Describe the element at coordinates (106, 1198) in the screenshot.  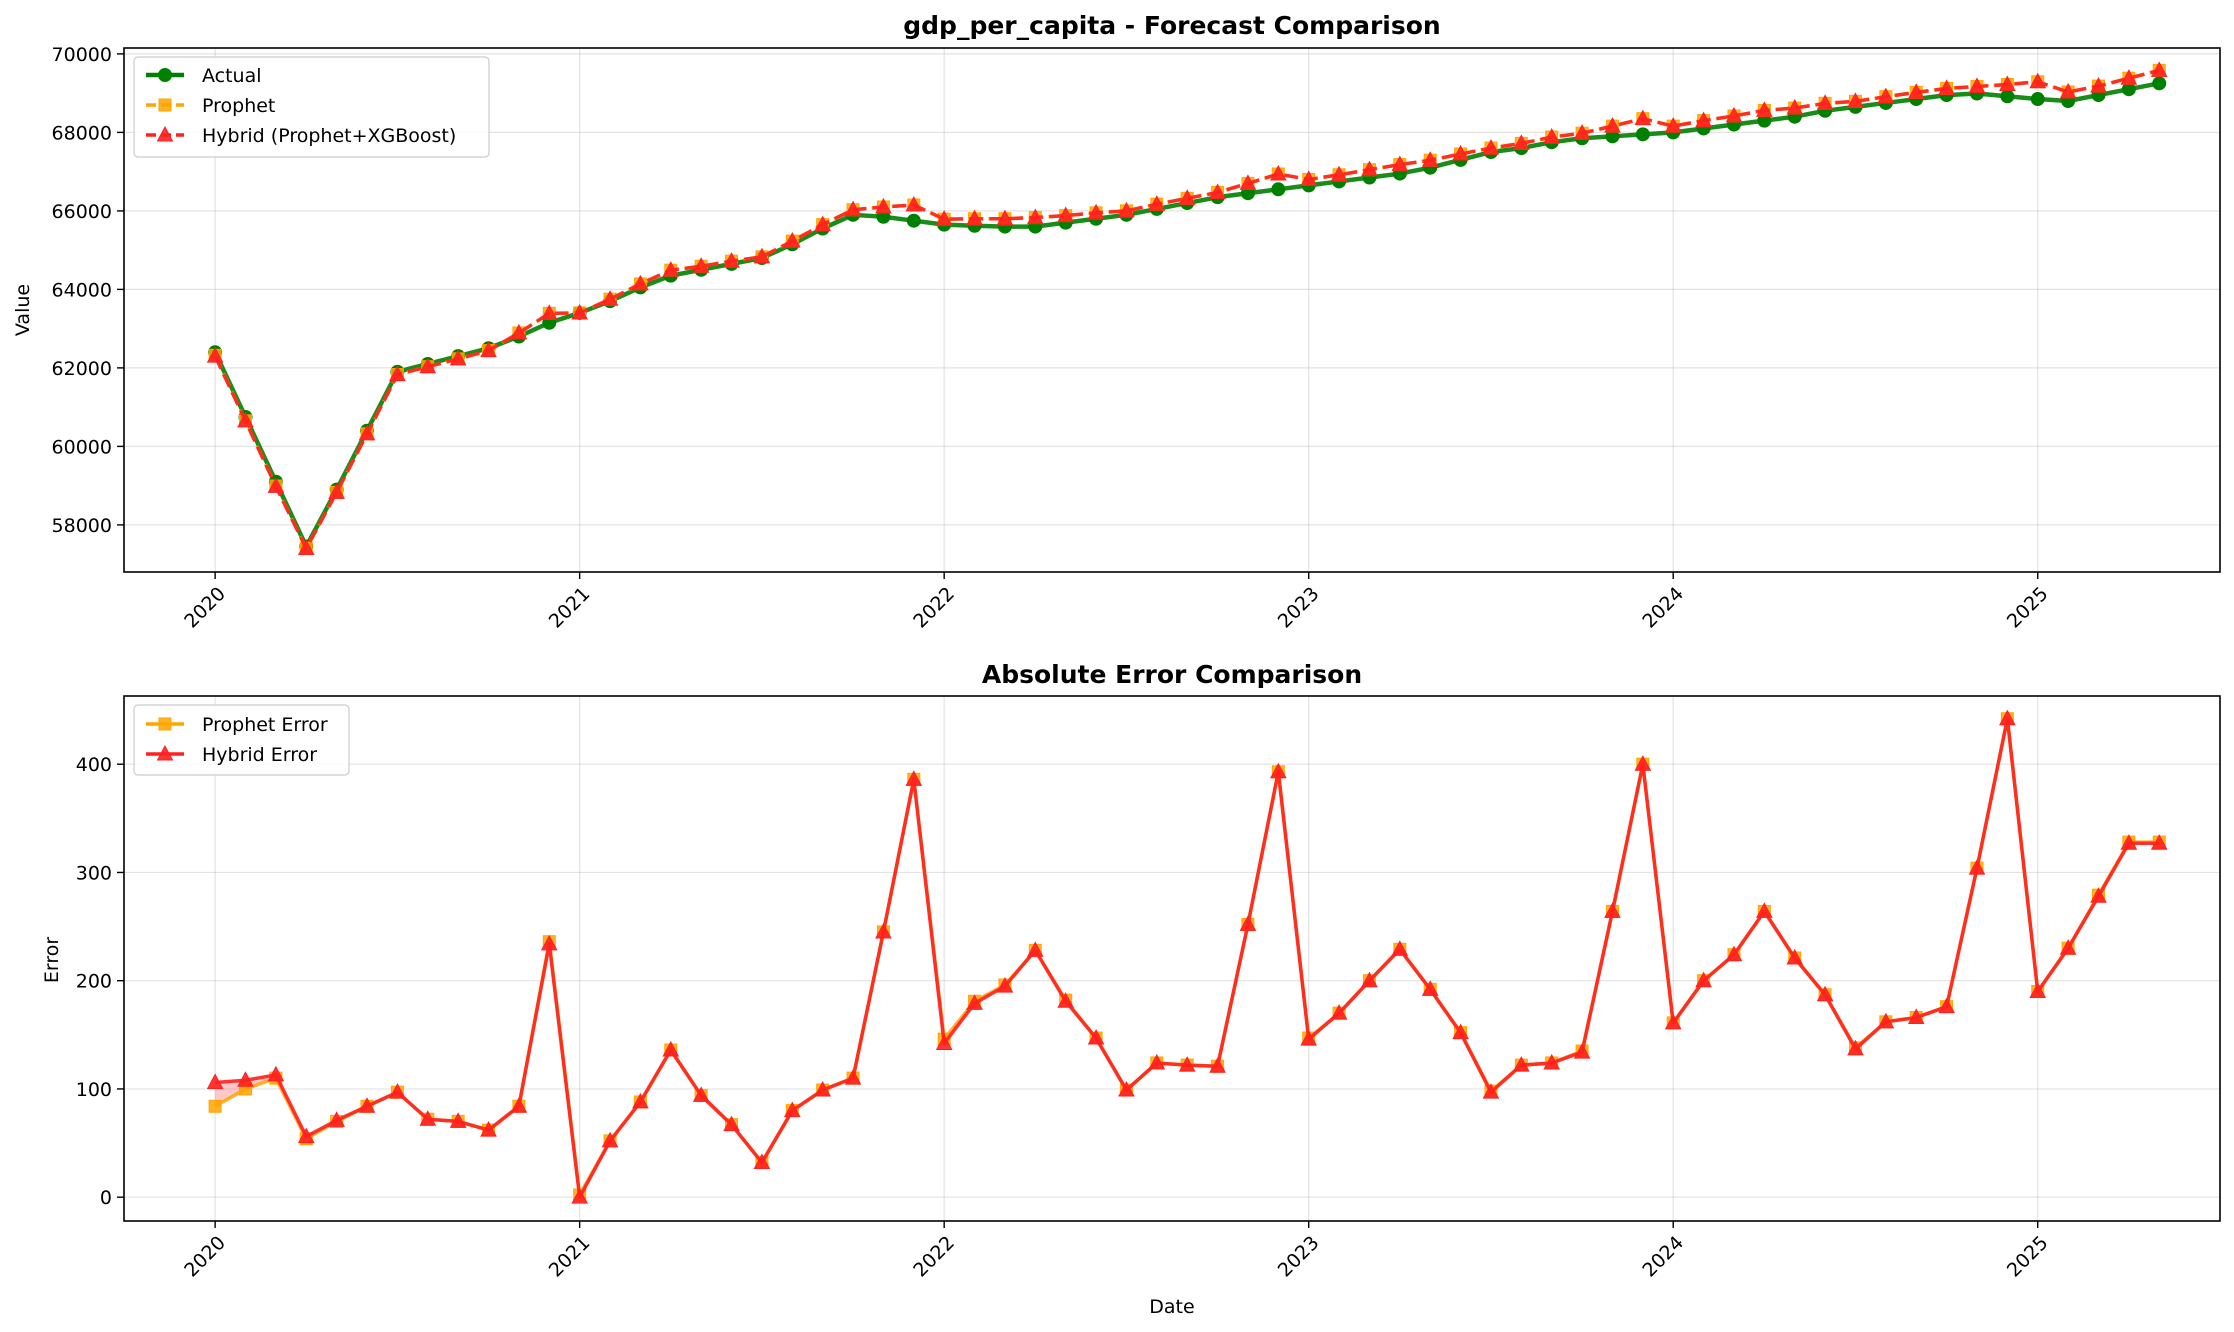
I see `y-tick-label: 0` at that location.